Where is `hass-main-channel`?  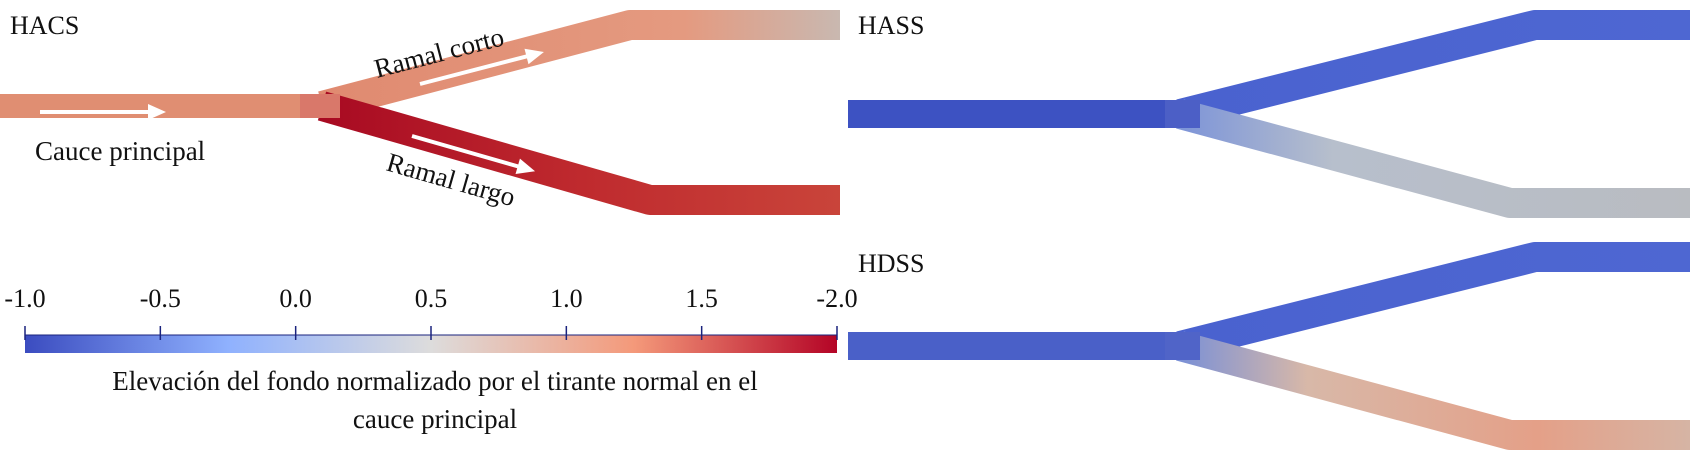
hass-main-channel is located at coordinates (1014, 114).